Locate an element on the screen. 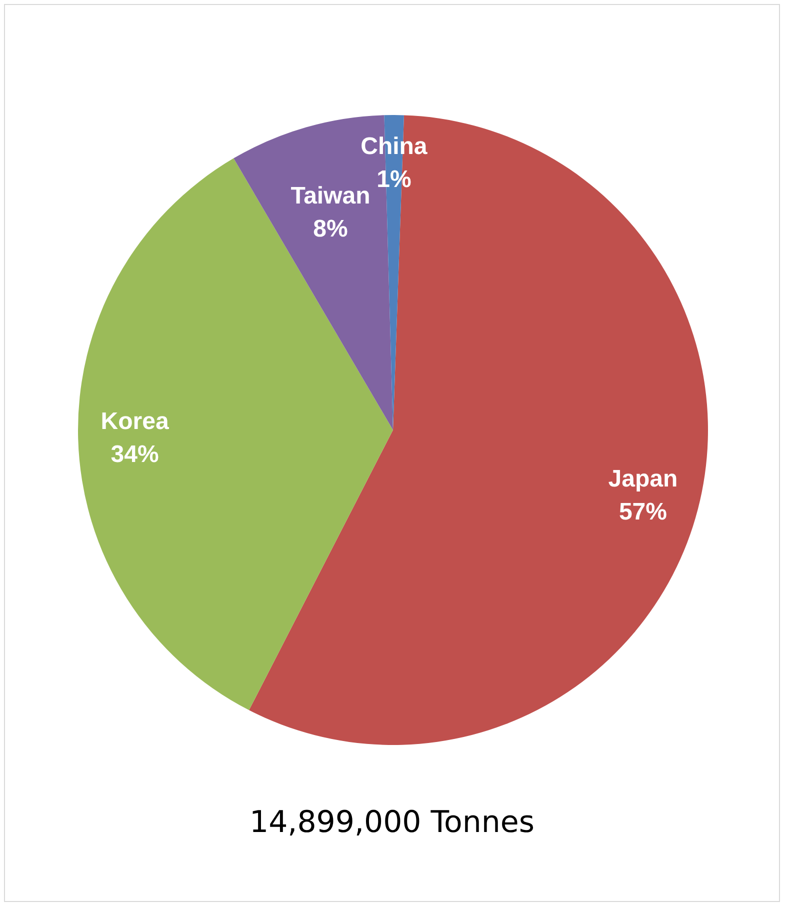 The image size is (786, 908). data-label: 1% is located at coordinates (394, 179).